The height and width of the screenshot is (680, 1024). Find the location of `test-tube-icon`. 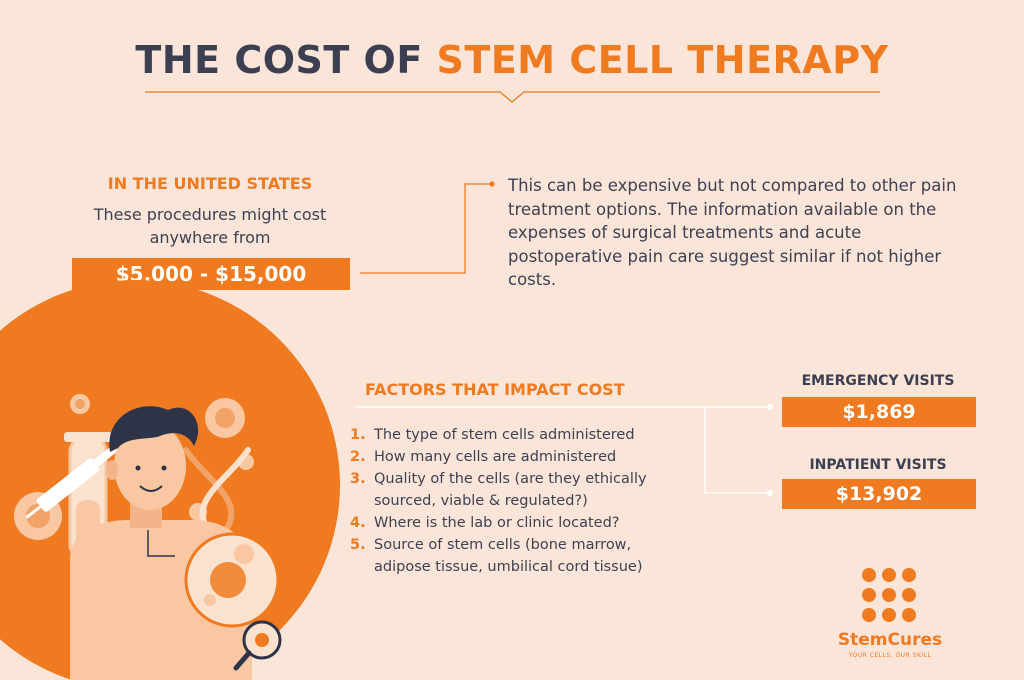

test-tube-icon is located at coordinates (88, 497).